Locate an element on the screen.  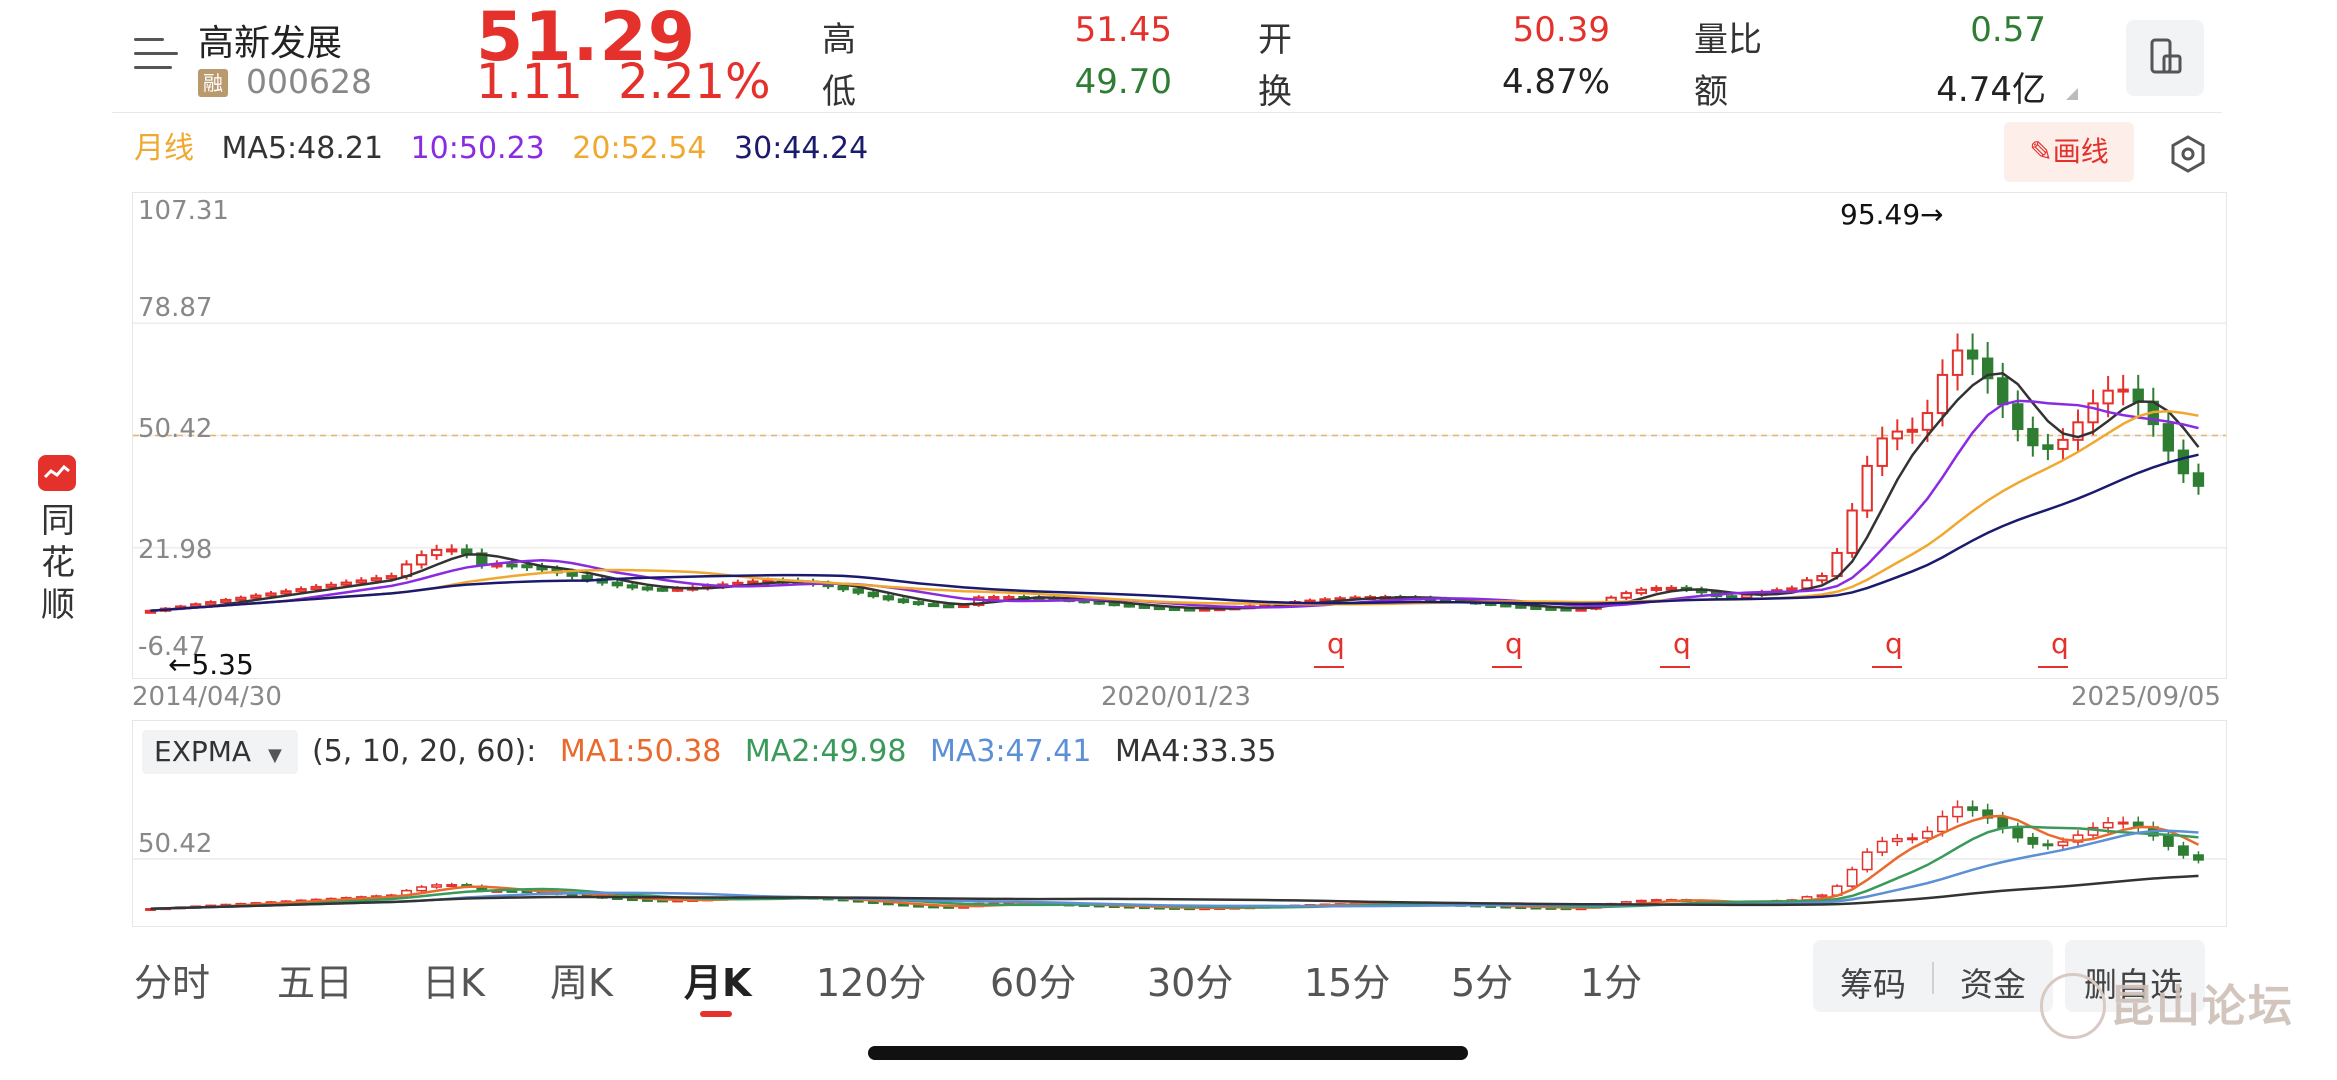
tab-monthly-k: 月K is located at coordinates (718, 983).